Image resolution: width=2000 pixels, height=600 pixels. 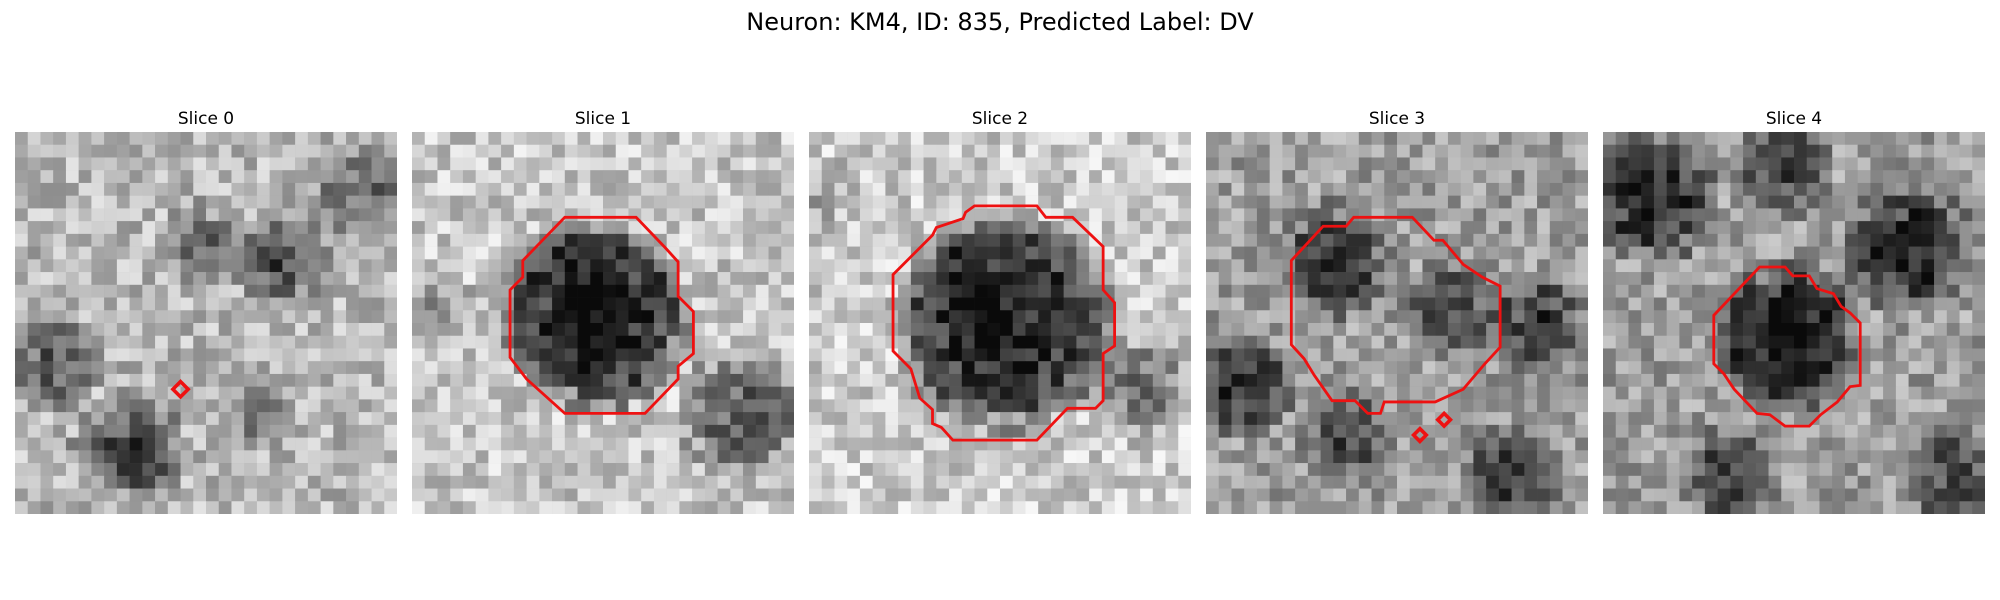 I want to click on slice-title-2: Slice 2, so click(x=1000, y=119).